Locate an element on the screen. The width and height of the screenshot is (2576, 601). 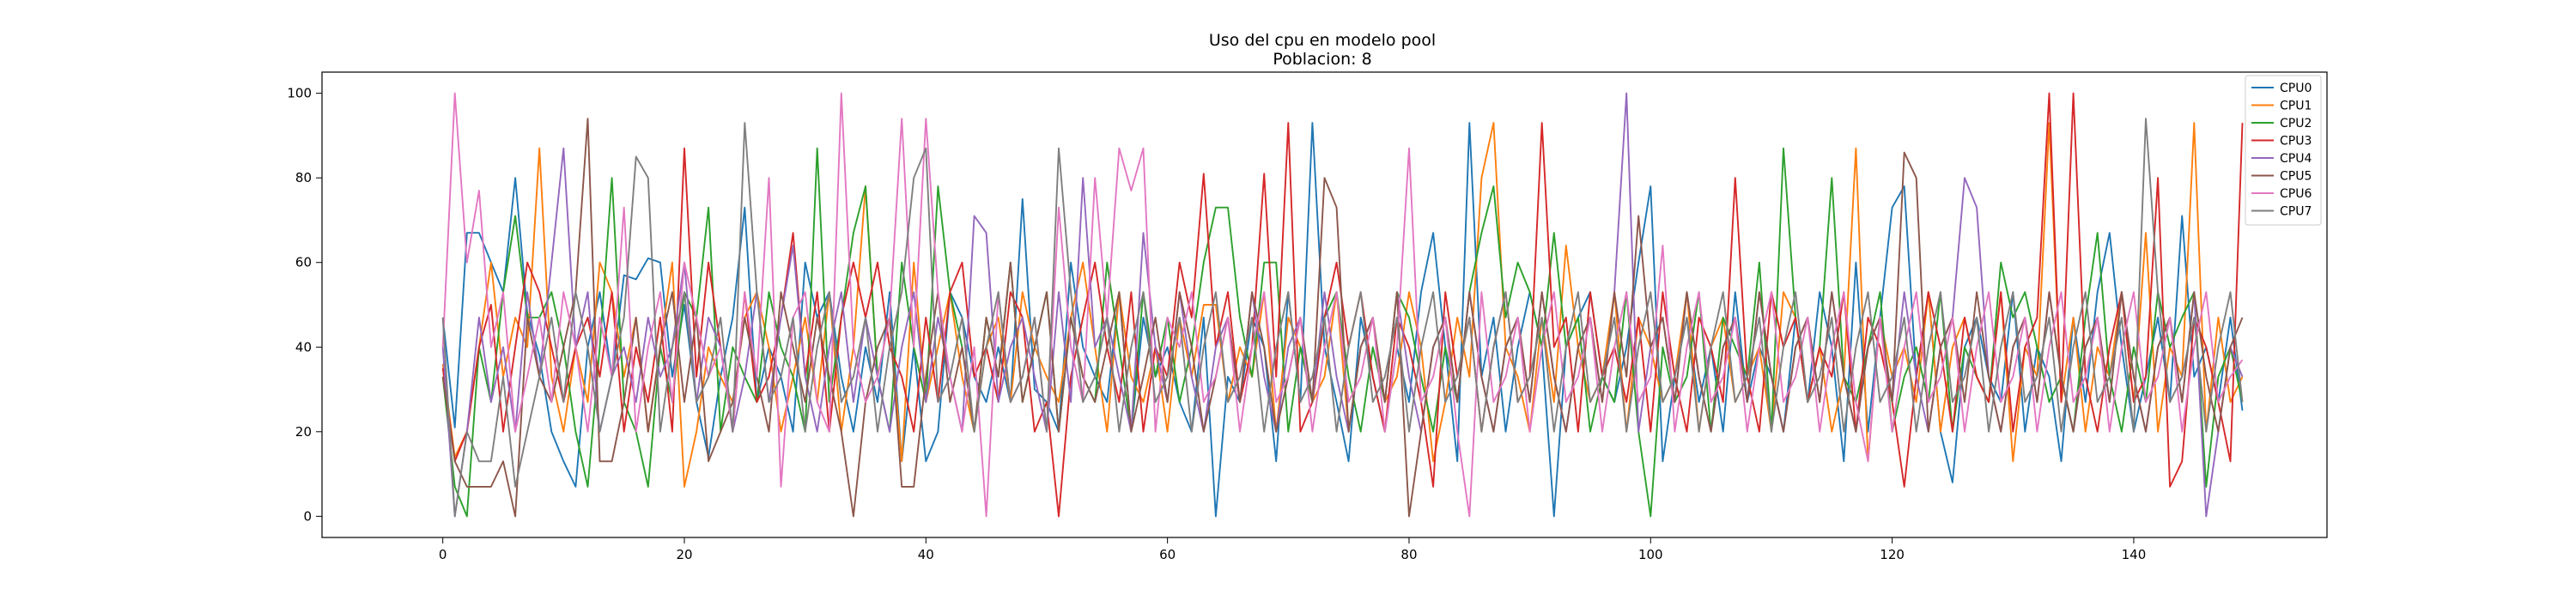
legend-label-cpu3: CPU3 is located at coordinates (2296, 142).